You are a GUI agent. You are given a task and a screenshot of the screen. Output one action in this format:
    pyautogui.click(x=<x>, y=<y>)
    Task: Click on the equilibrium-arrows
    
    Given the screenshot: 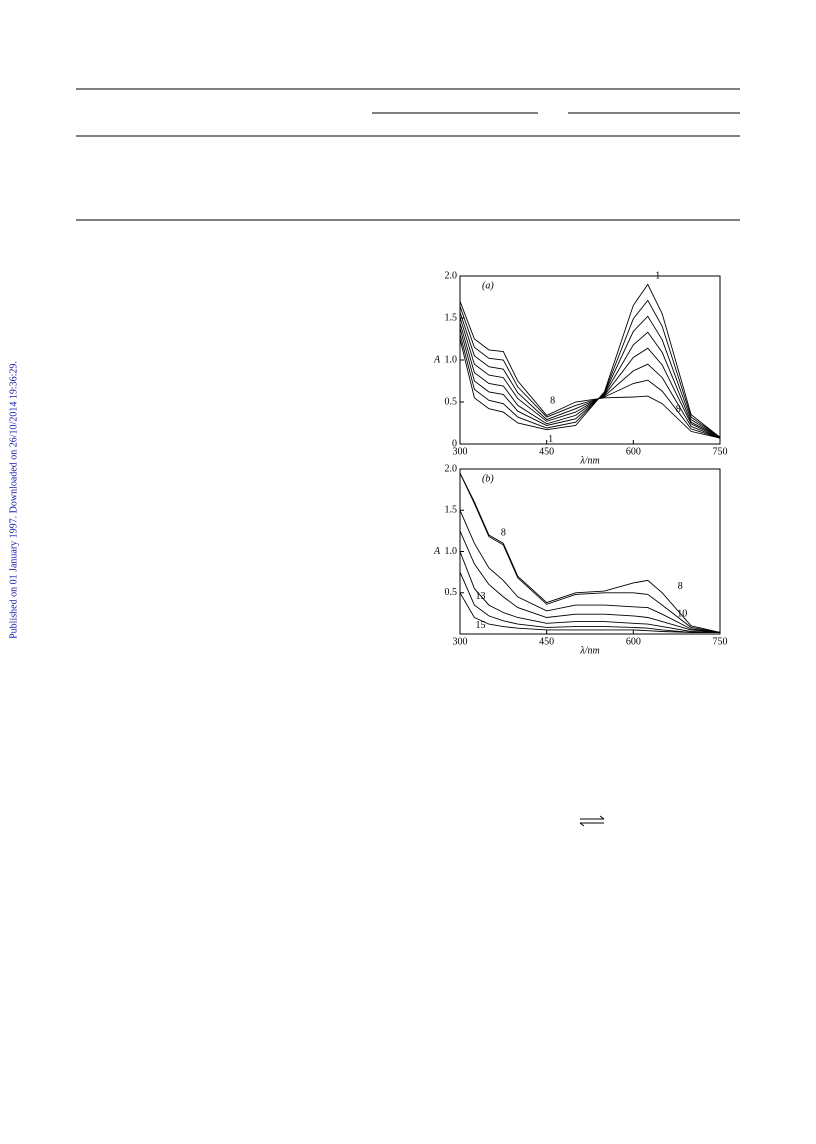 What is the action you would take?
    pyautogui.click(x=592, y=821)
    